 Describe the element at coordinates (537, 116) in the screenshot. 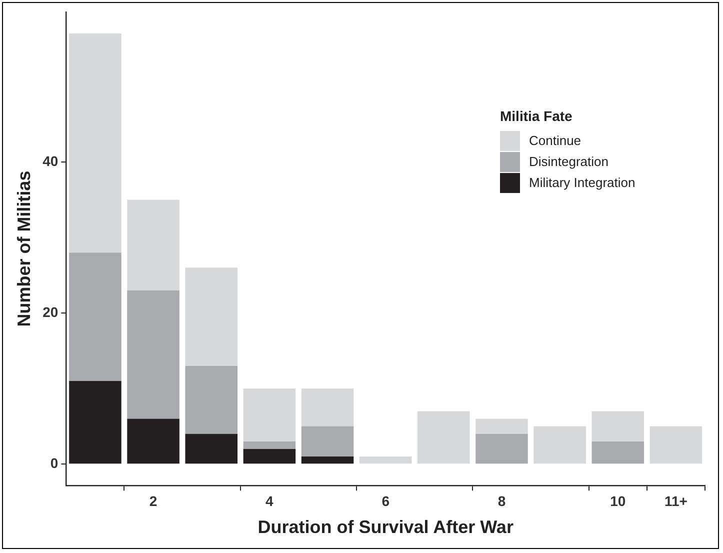

I see `legend-title: Militia Fate` at that location.